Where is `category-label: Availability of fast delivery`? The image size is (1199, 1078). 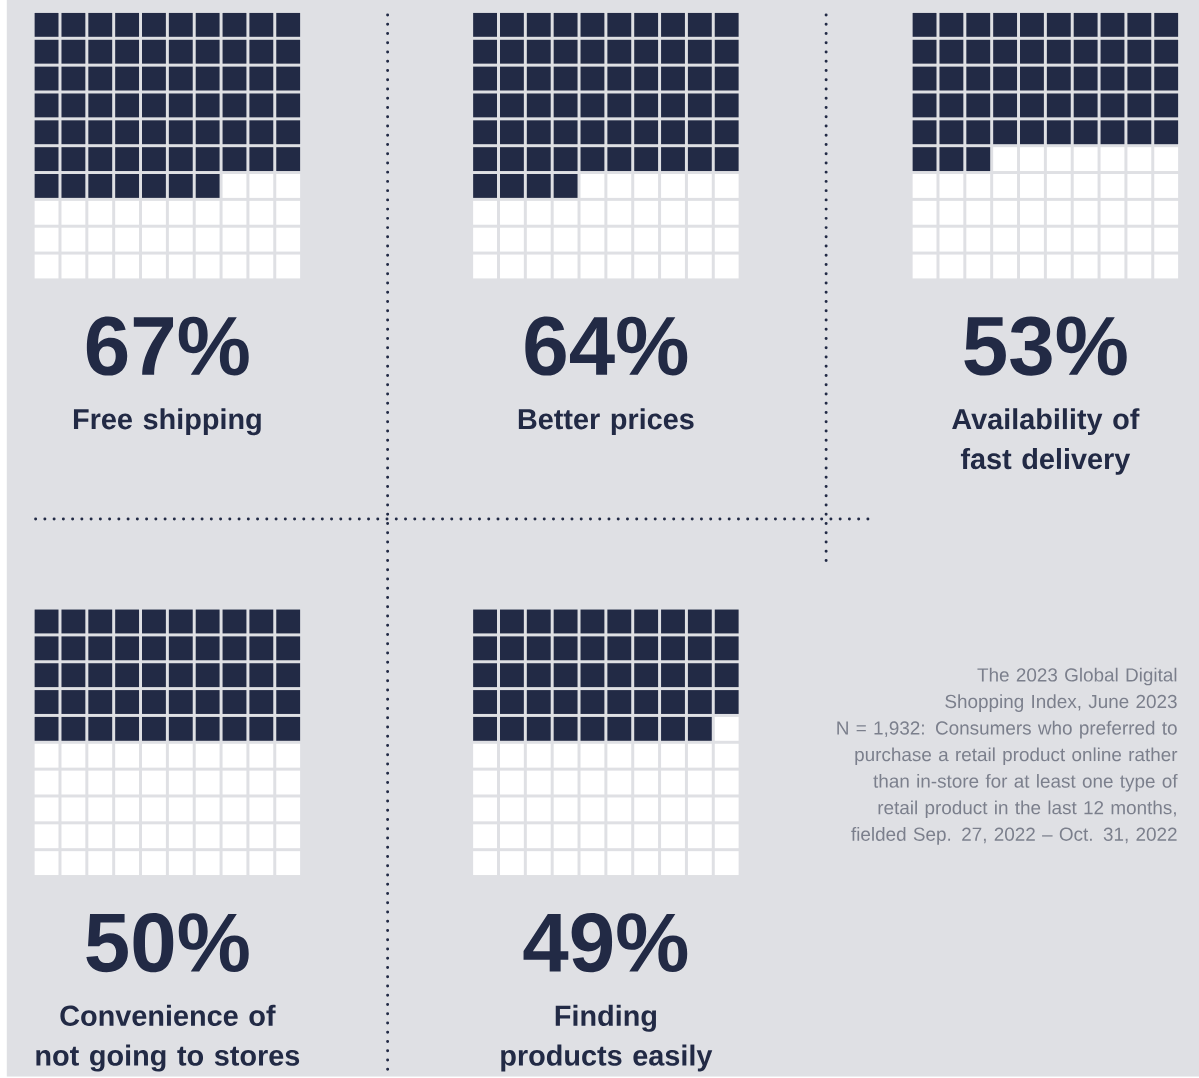 category-label: Availability of fast delivery is located at coordinates (1046, 441).